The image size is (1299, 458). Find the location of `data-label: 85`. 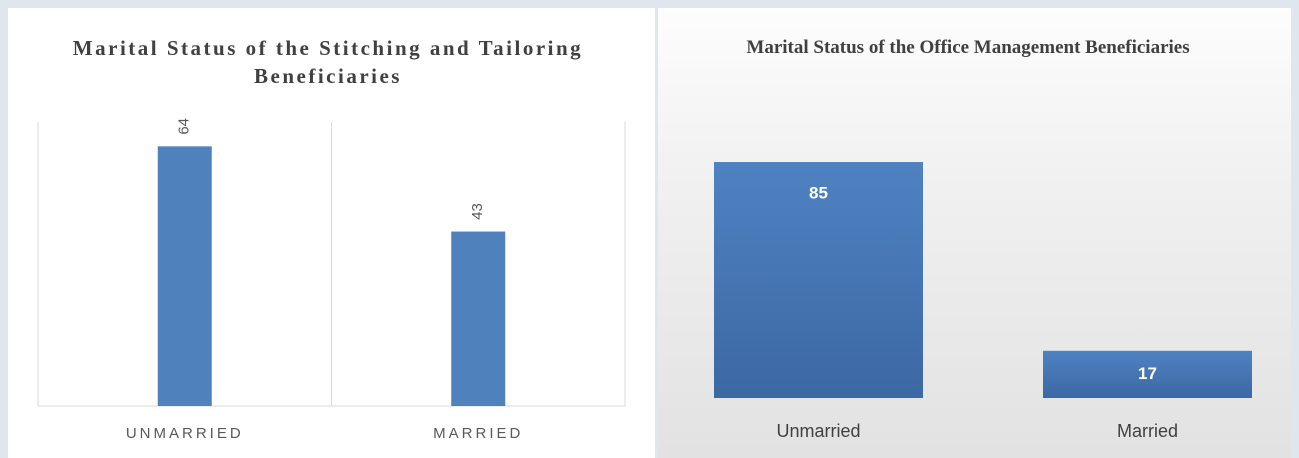

data-label: 85 is located at coordinates (818, 193).